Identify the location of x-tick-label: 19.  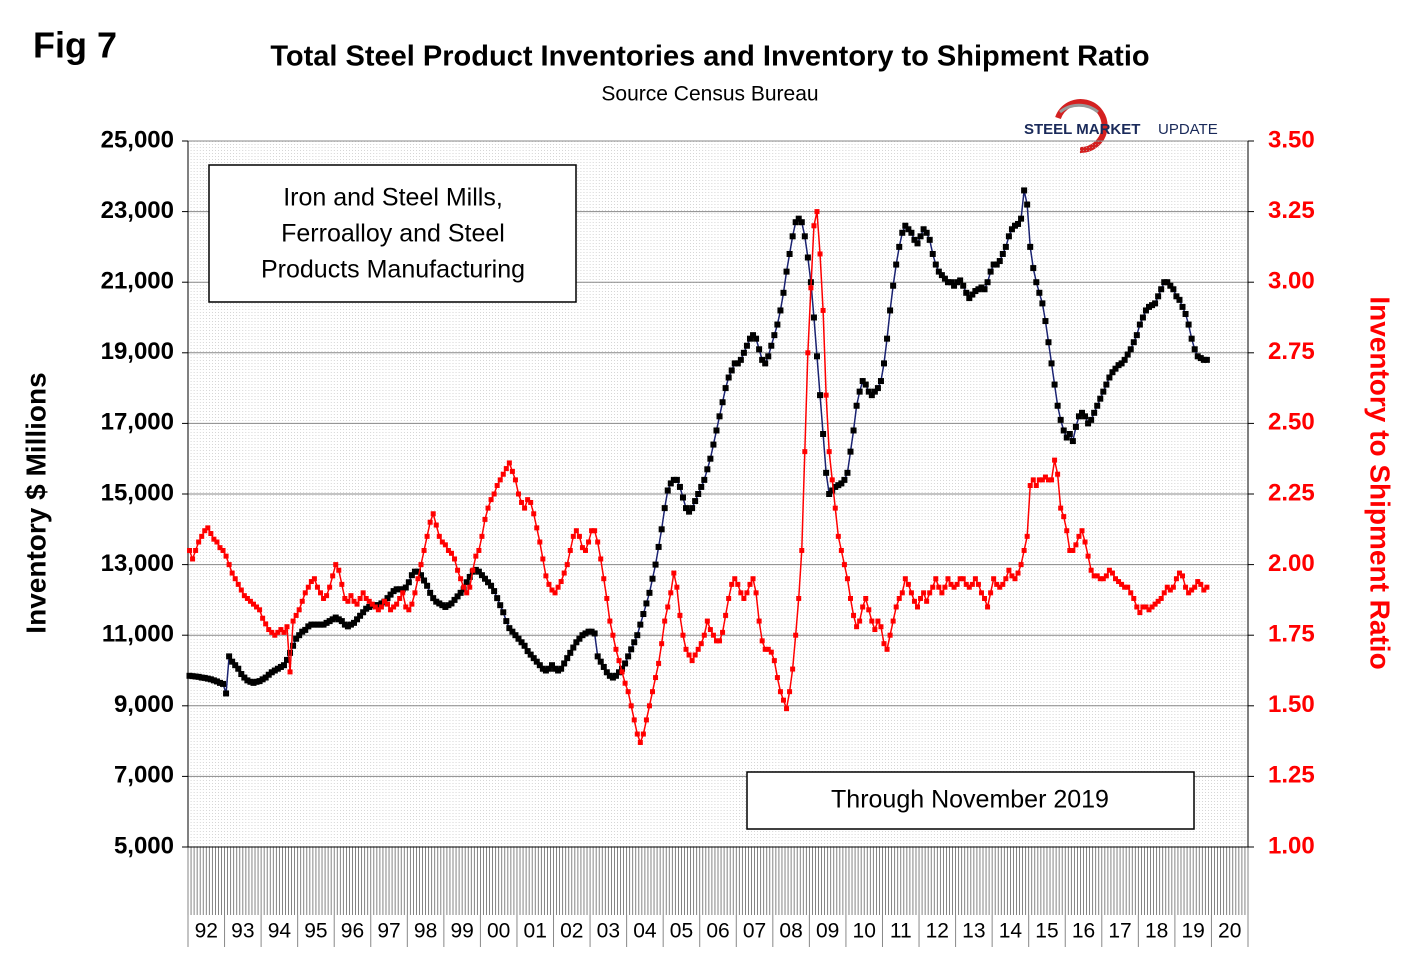
(1192, 931).